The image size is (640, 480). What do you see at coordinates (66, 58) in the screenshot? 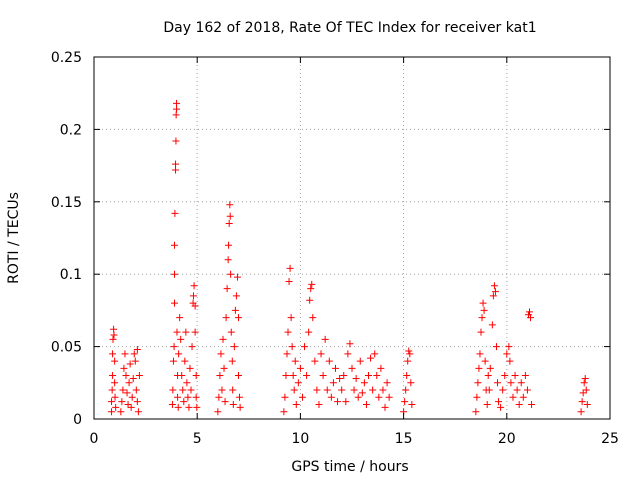
I see `y-tick-label: 0.25` at bounding box center [66, 58].